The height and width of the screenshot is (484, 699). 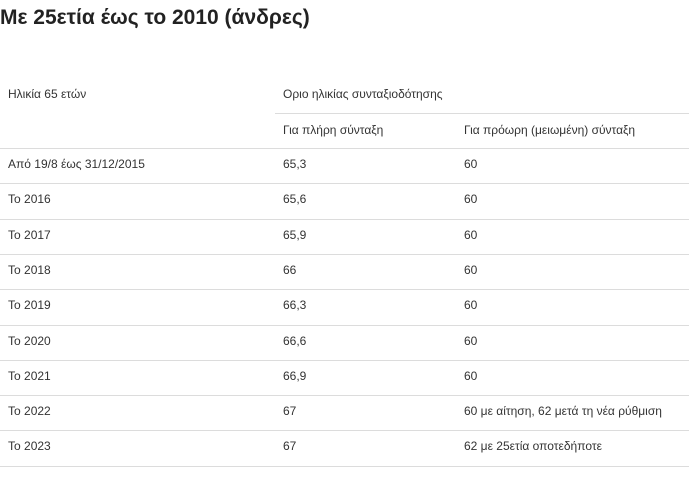 What do you see at coordinates (29, 446) in the screenshot?
I see `table-cell: Το 2023` at bounding box center [29, 446].